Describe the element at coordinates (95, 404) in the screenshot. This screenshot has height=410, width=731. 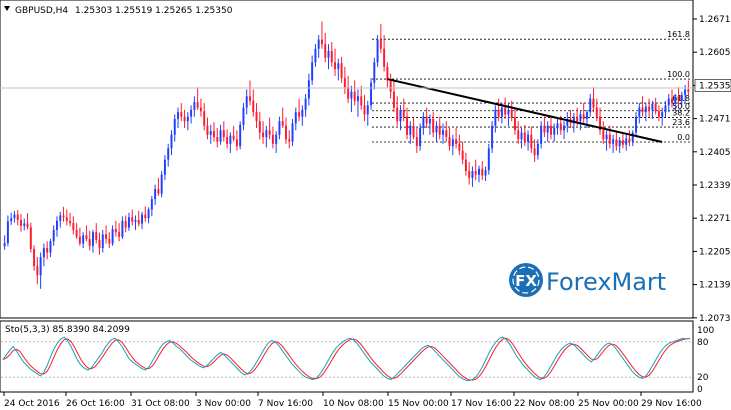
I see `time-label: 26 Oct 16:00` at that location.